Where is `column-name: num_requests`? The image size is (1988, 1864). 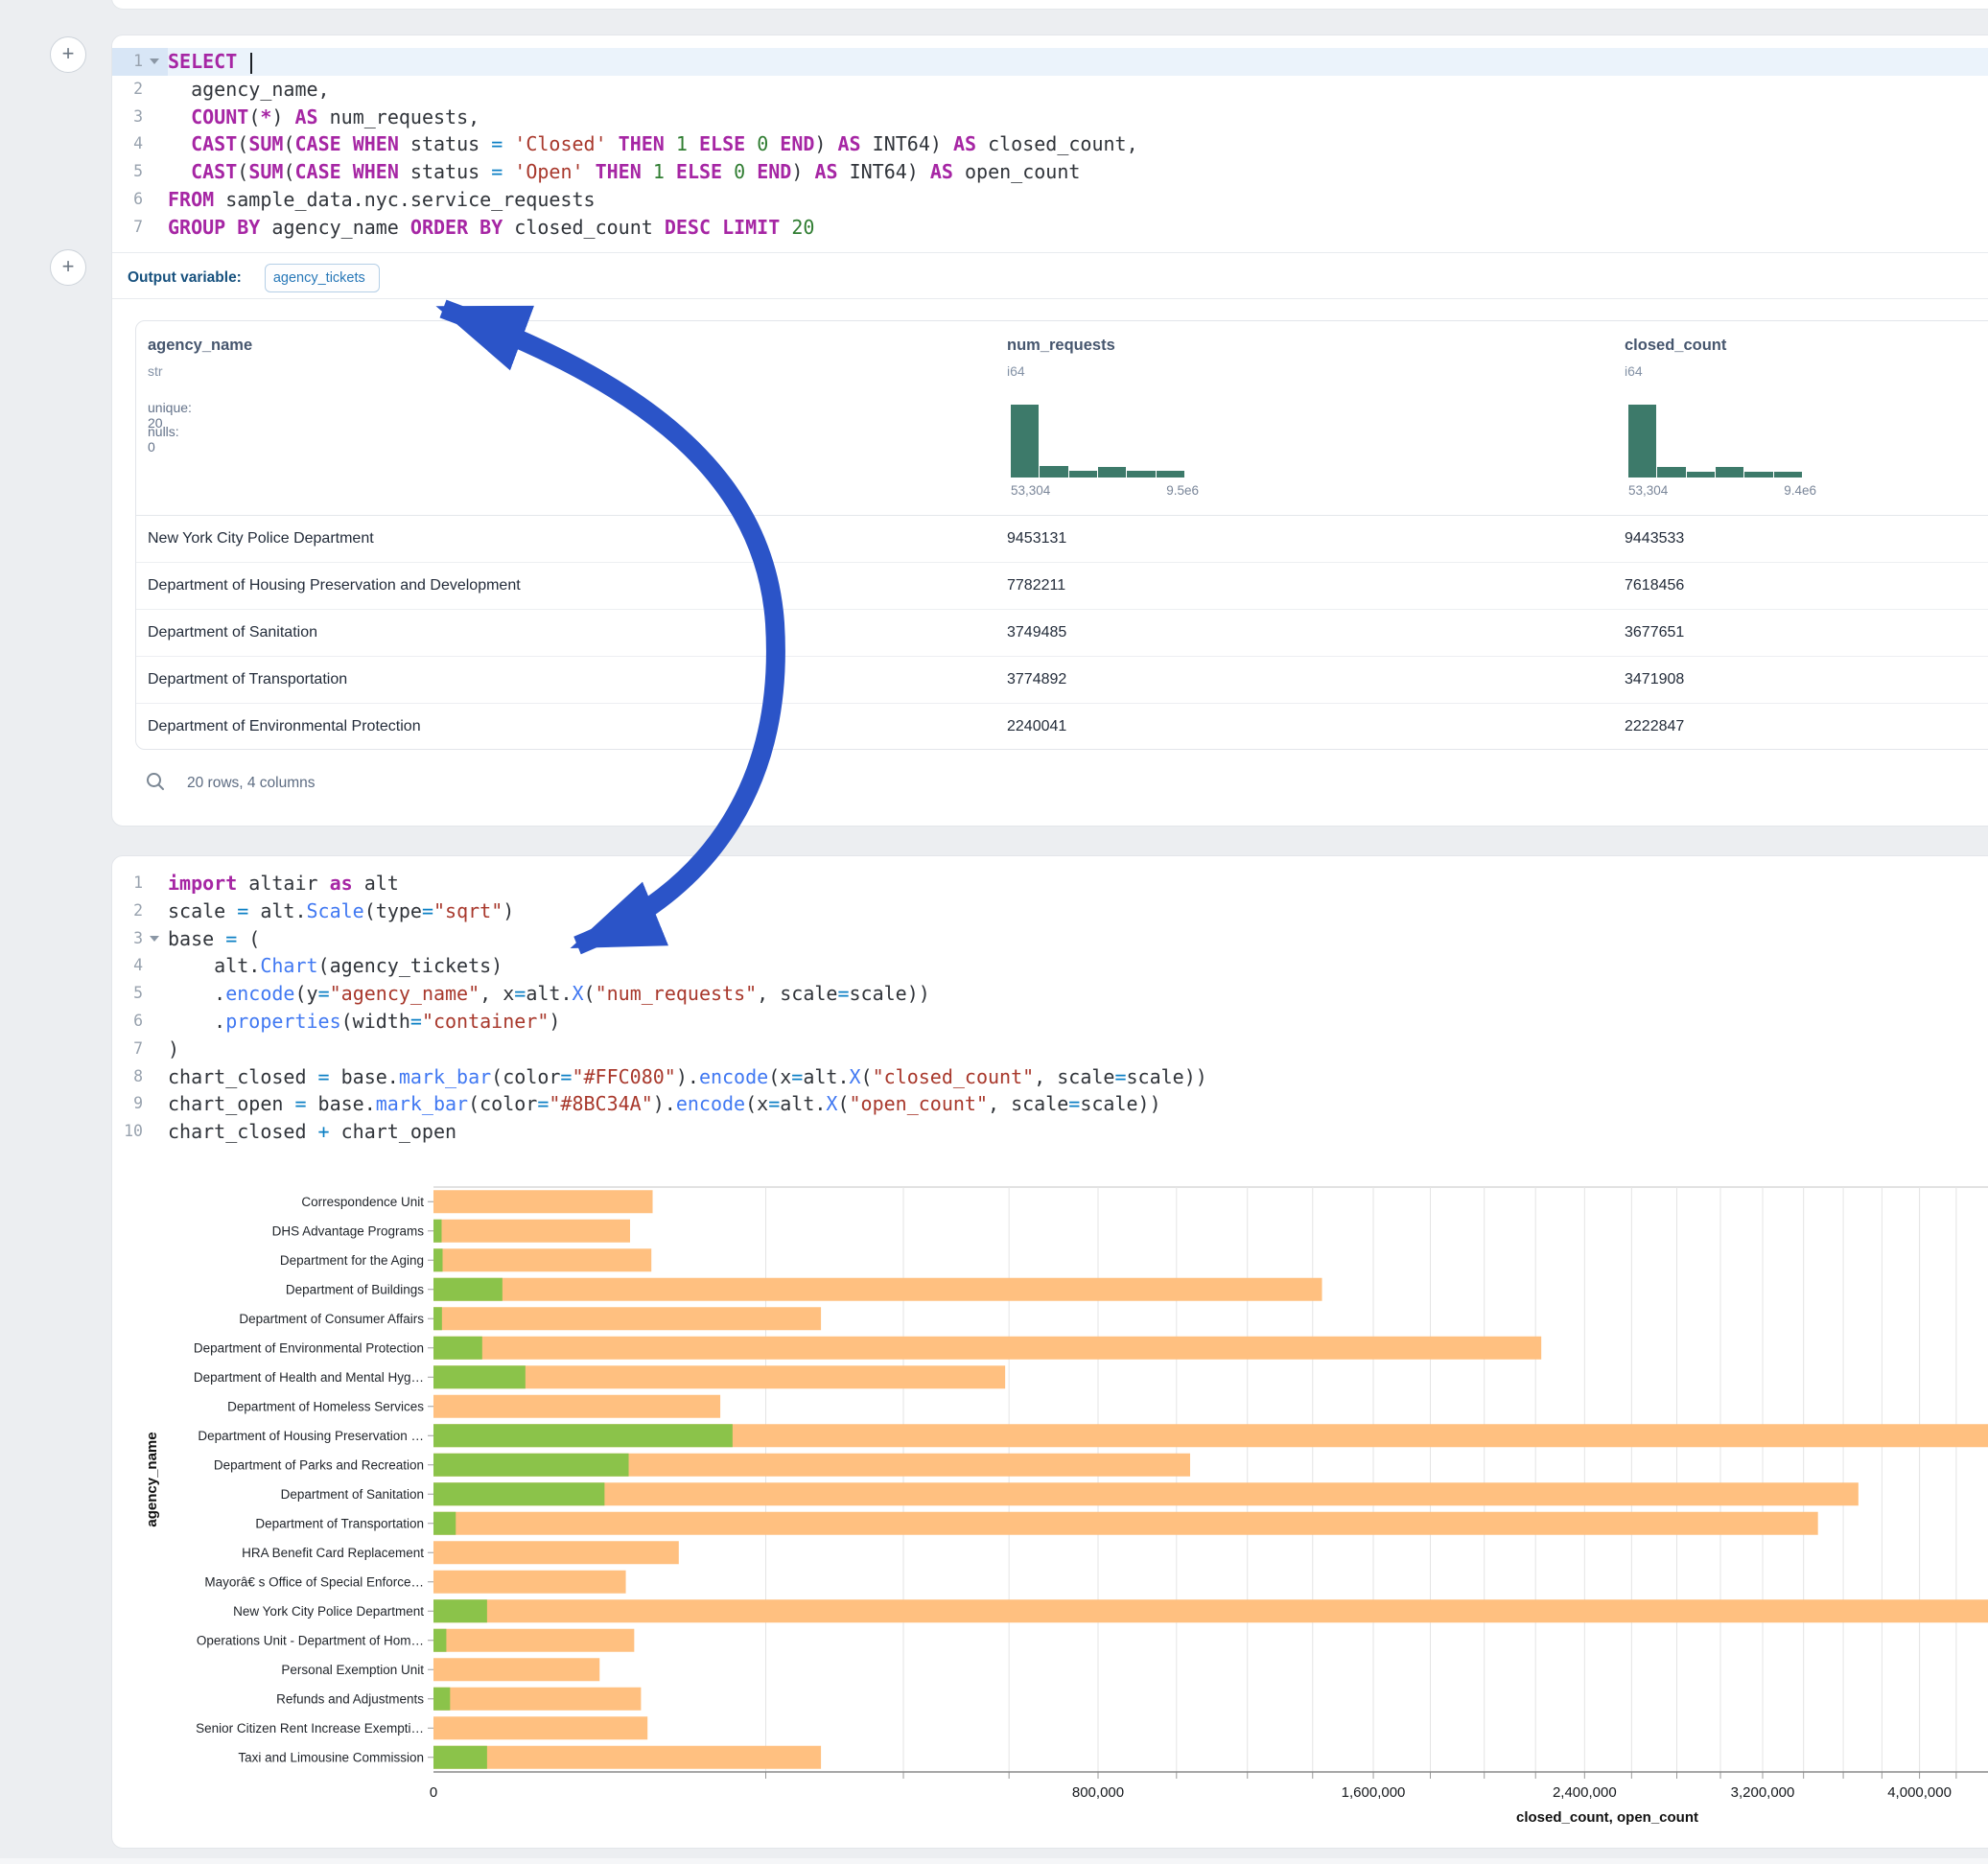 column-name: num_requests is located at coordinates (1061, 345).